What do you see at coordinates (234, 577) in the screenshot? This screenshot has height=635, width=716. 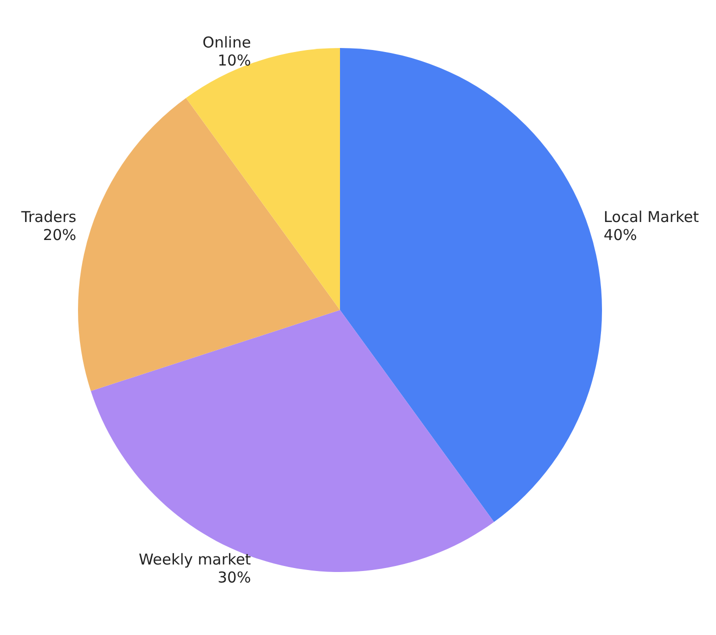 I see `data-label: 30%` at bounding box center [234, 577].